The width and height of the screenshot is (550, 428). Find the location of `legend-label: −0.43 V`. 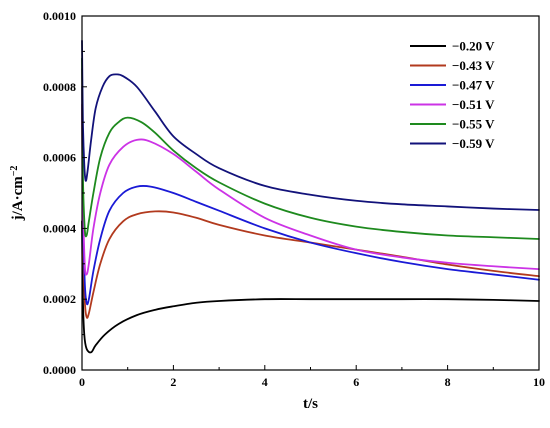

legend-label: −0.43 V is located at coordinates (473, 65).